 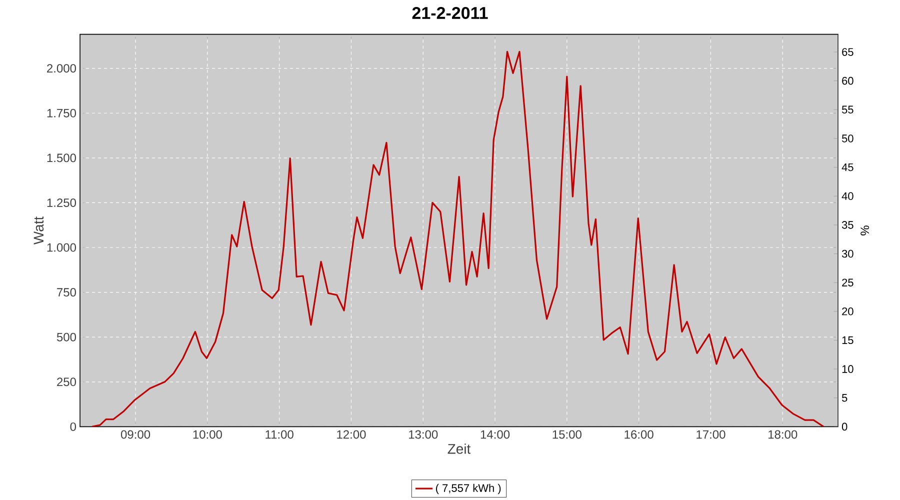 What do you see at coordinates (845, 426) in the screenshot?
I see `y2-tick-label: 0` at bounding box center [845, 426].